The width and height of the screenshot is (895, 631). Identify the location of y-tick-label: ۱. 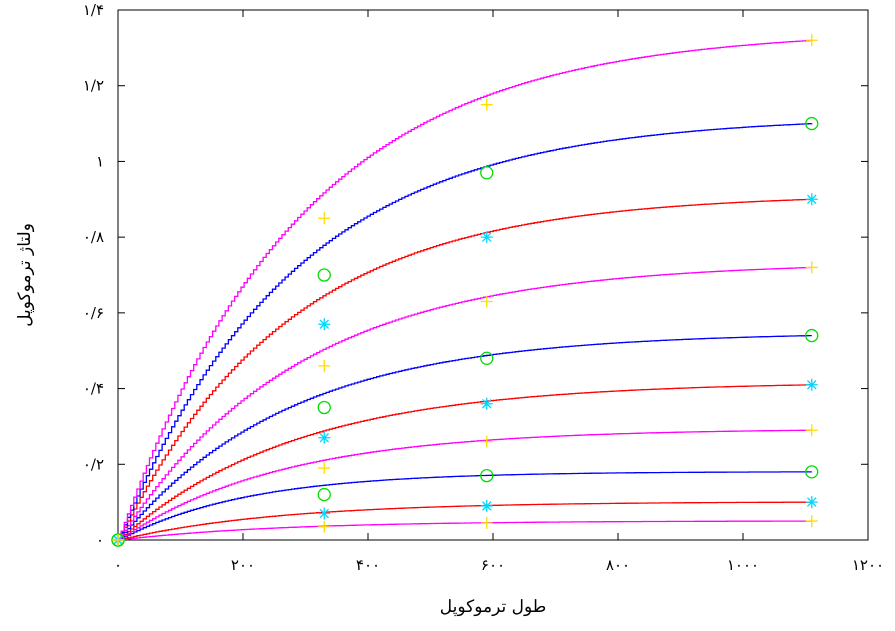
(100, 161).